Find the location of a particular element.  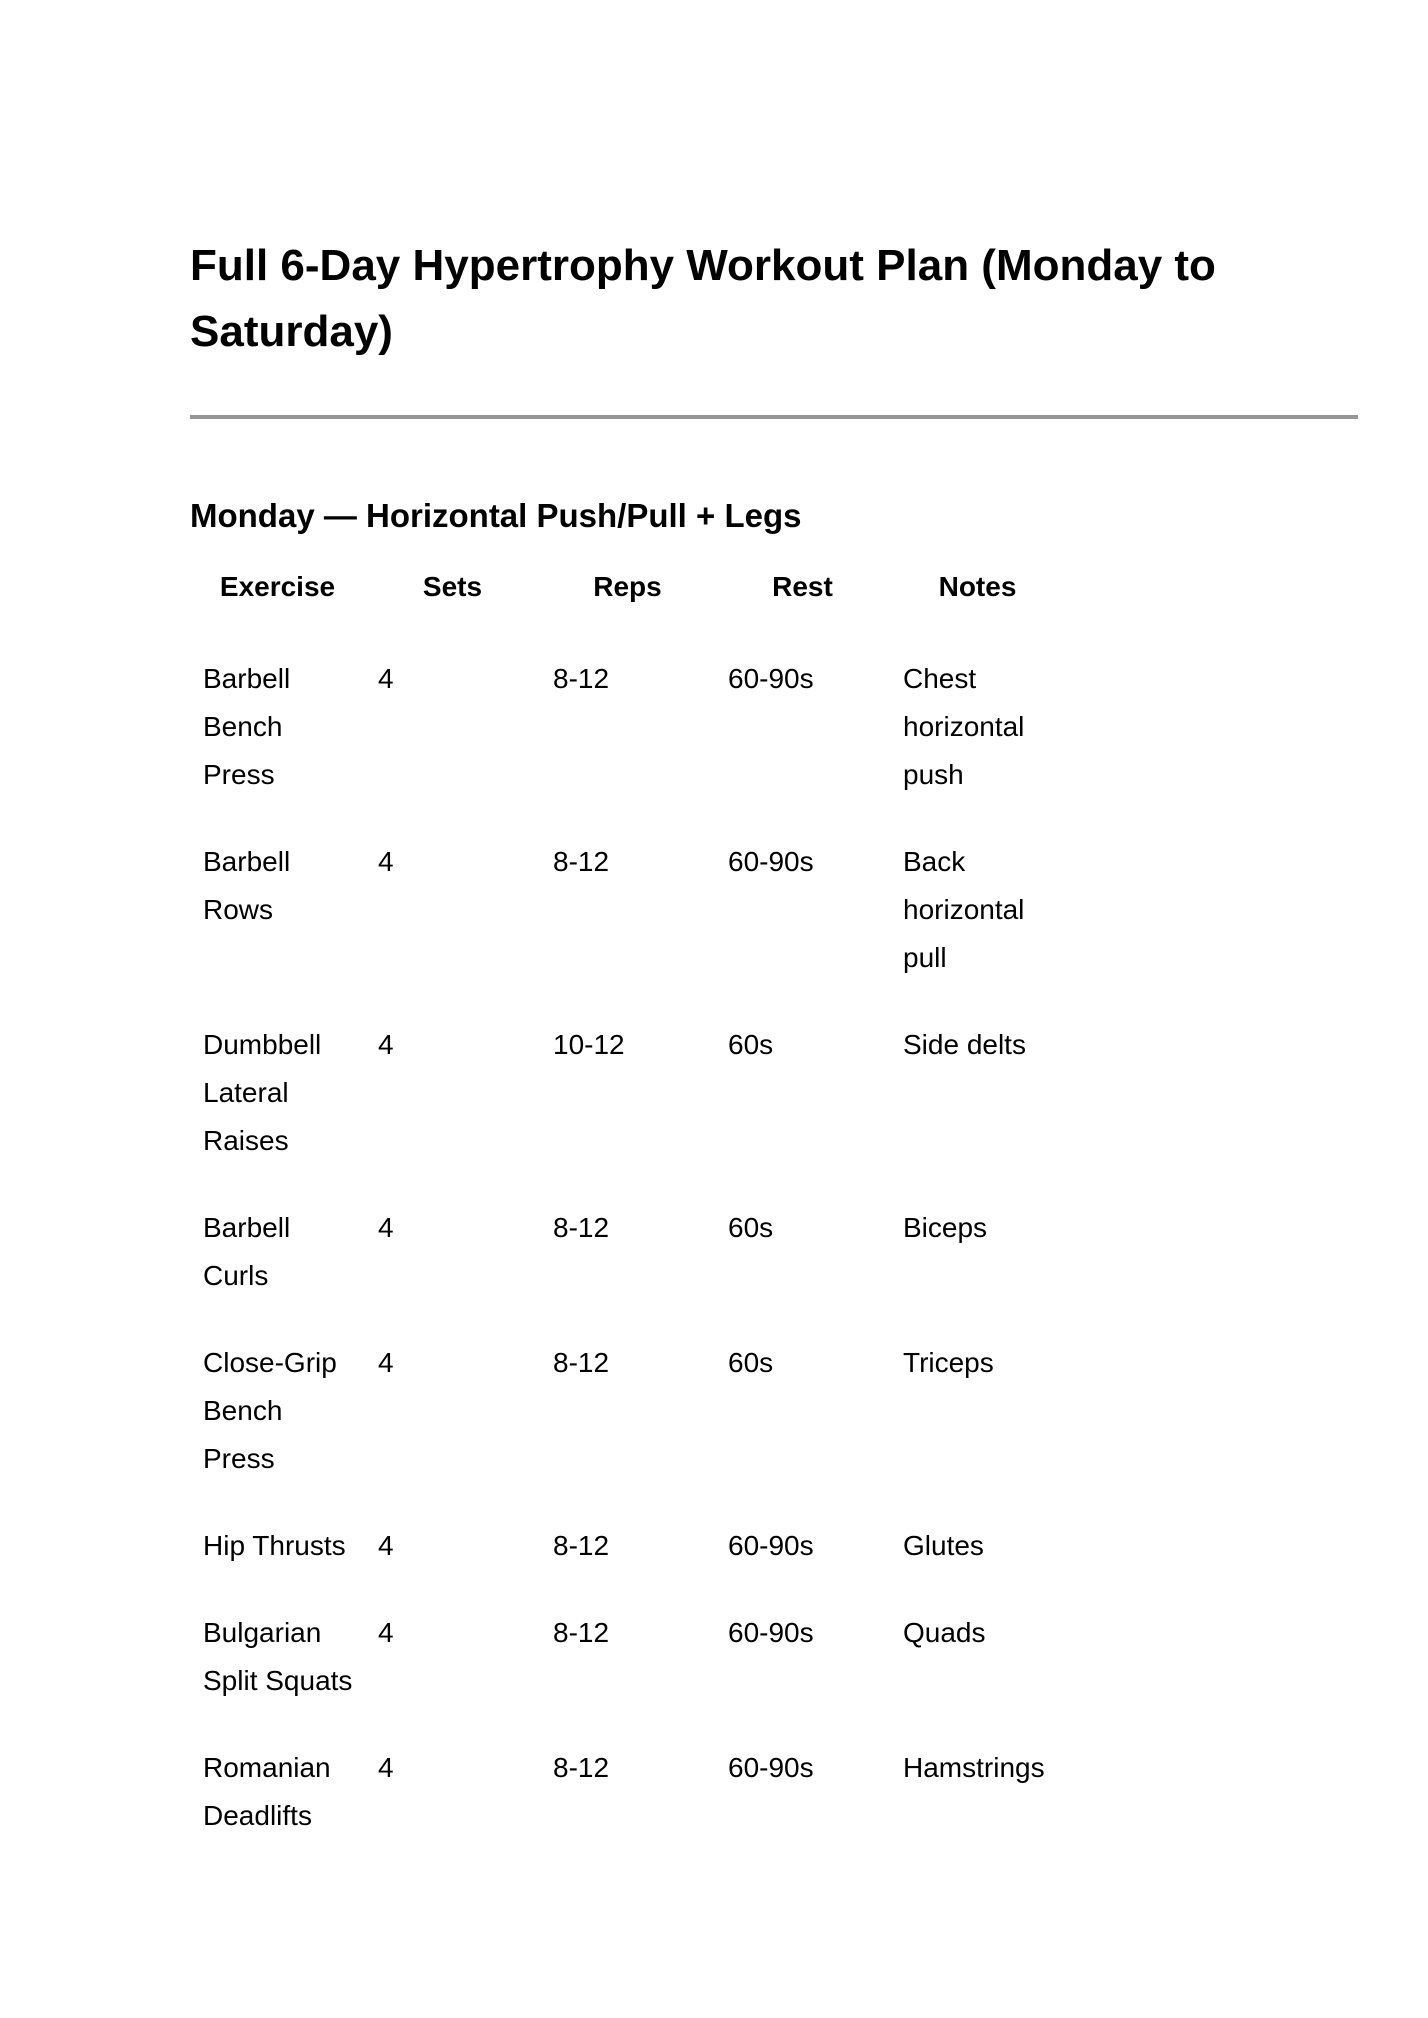

cell-exercise: Barbell Bench Press is located at coordinates (247, 726).